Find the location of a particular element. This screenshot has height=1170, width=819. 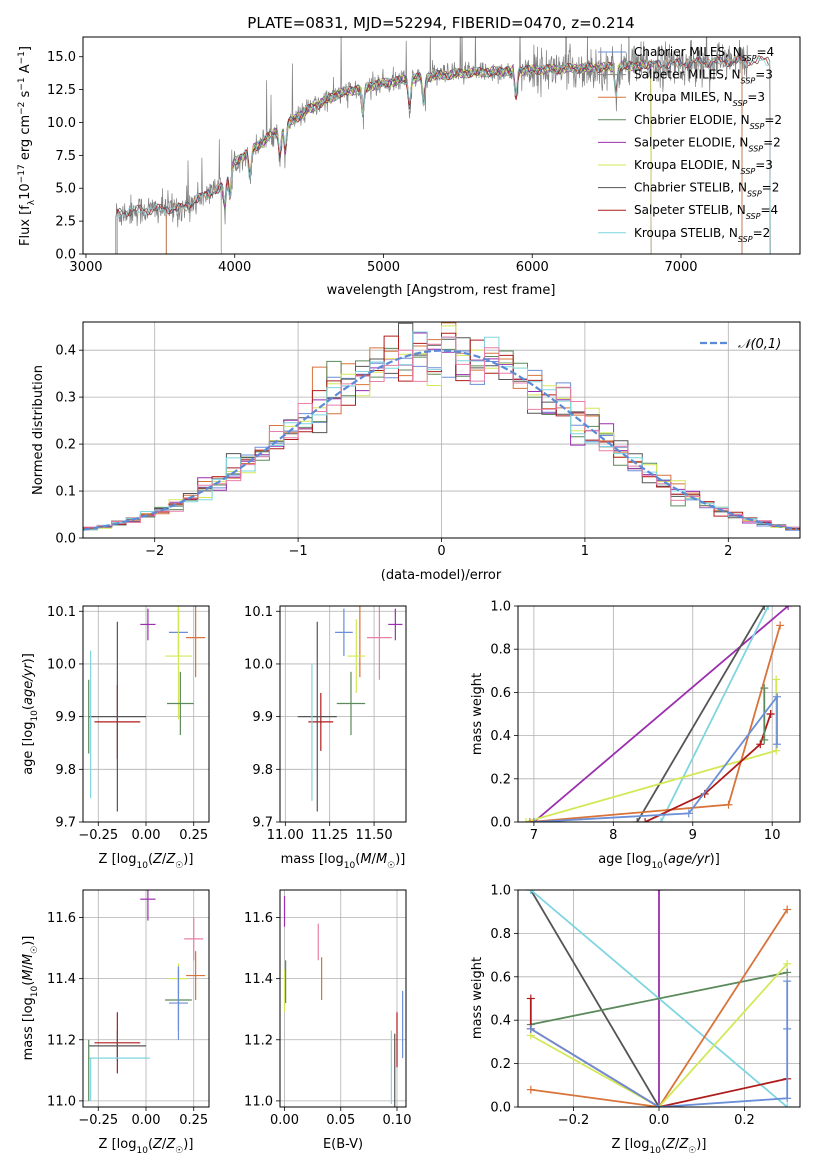

weight-line-chabrier-stelib is located at coordinates (595, 998).